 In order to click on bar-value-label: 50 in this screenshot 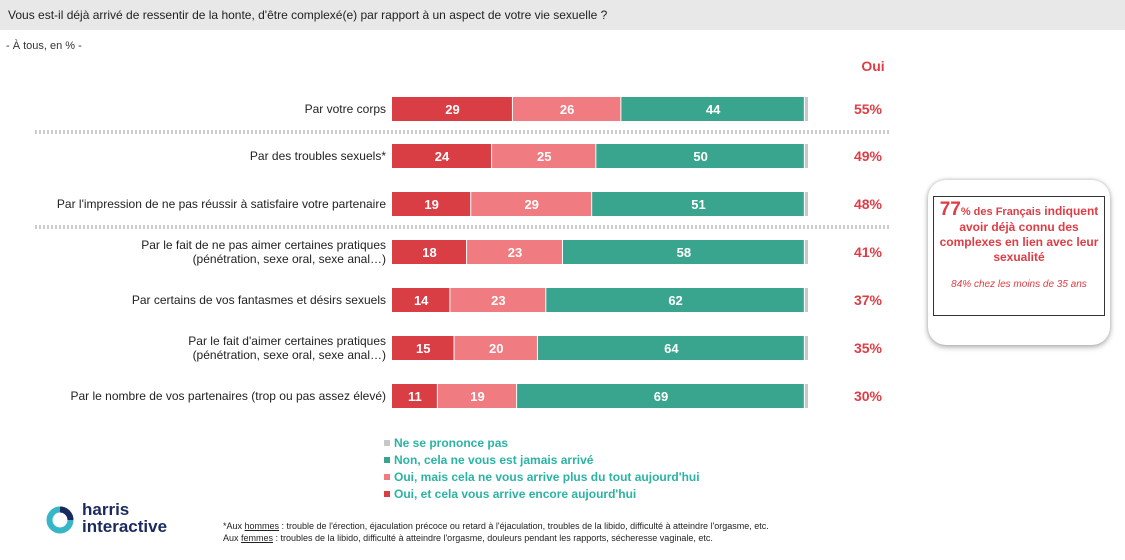, I will do `click(700, 156)`.